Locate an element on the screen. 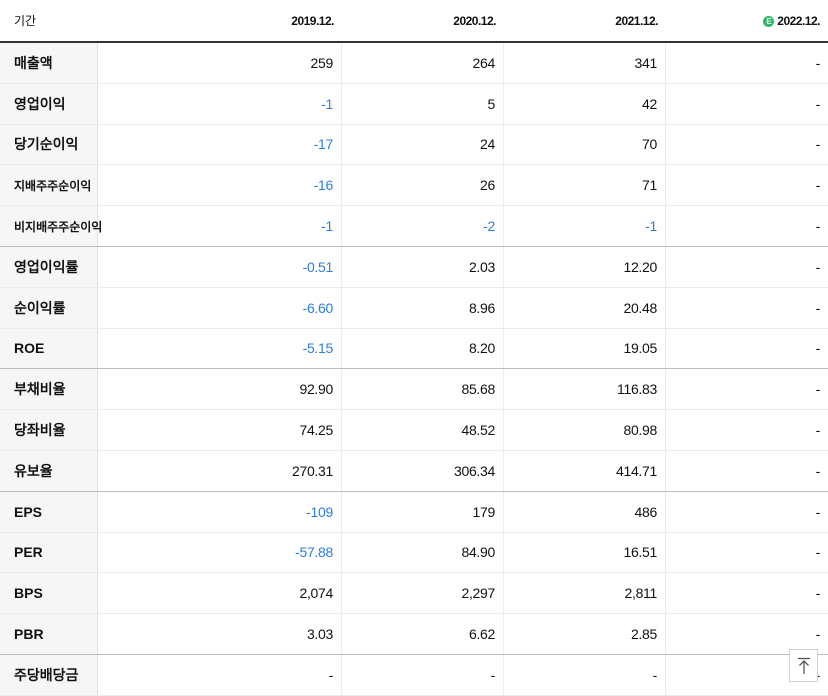 This screenshot has width=828, height=696. row-label: 영업이익 is located at coordinates (49, 103).